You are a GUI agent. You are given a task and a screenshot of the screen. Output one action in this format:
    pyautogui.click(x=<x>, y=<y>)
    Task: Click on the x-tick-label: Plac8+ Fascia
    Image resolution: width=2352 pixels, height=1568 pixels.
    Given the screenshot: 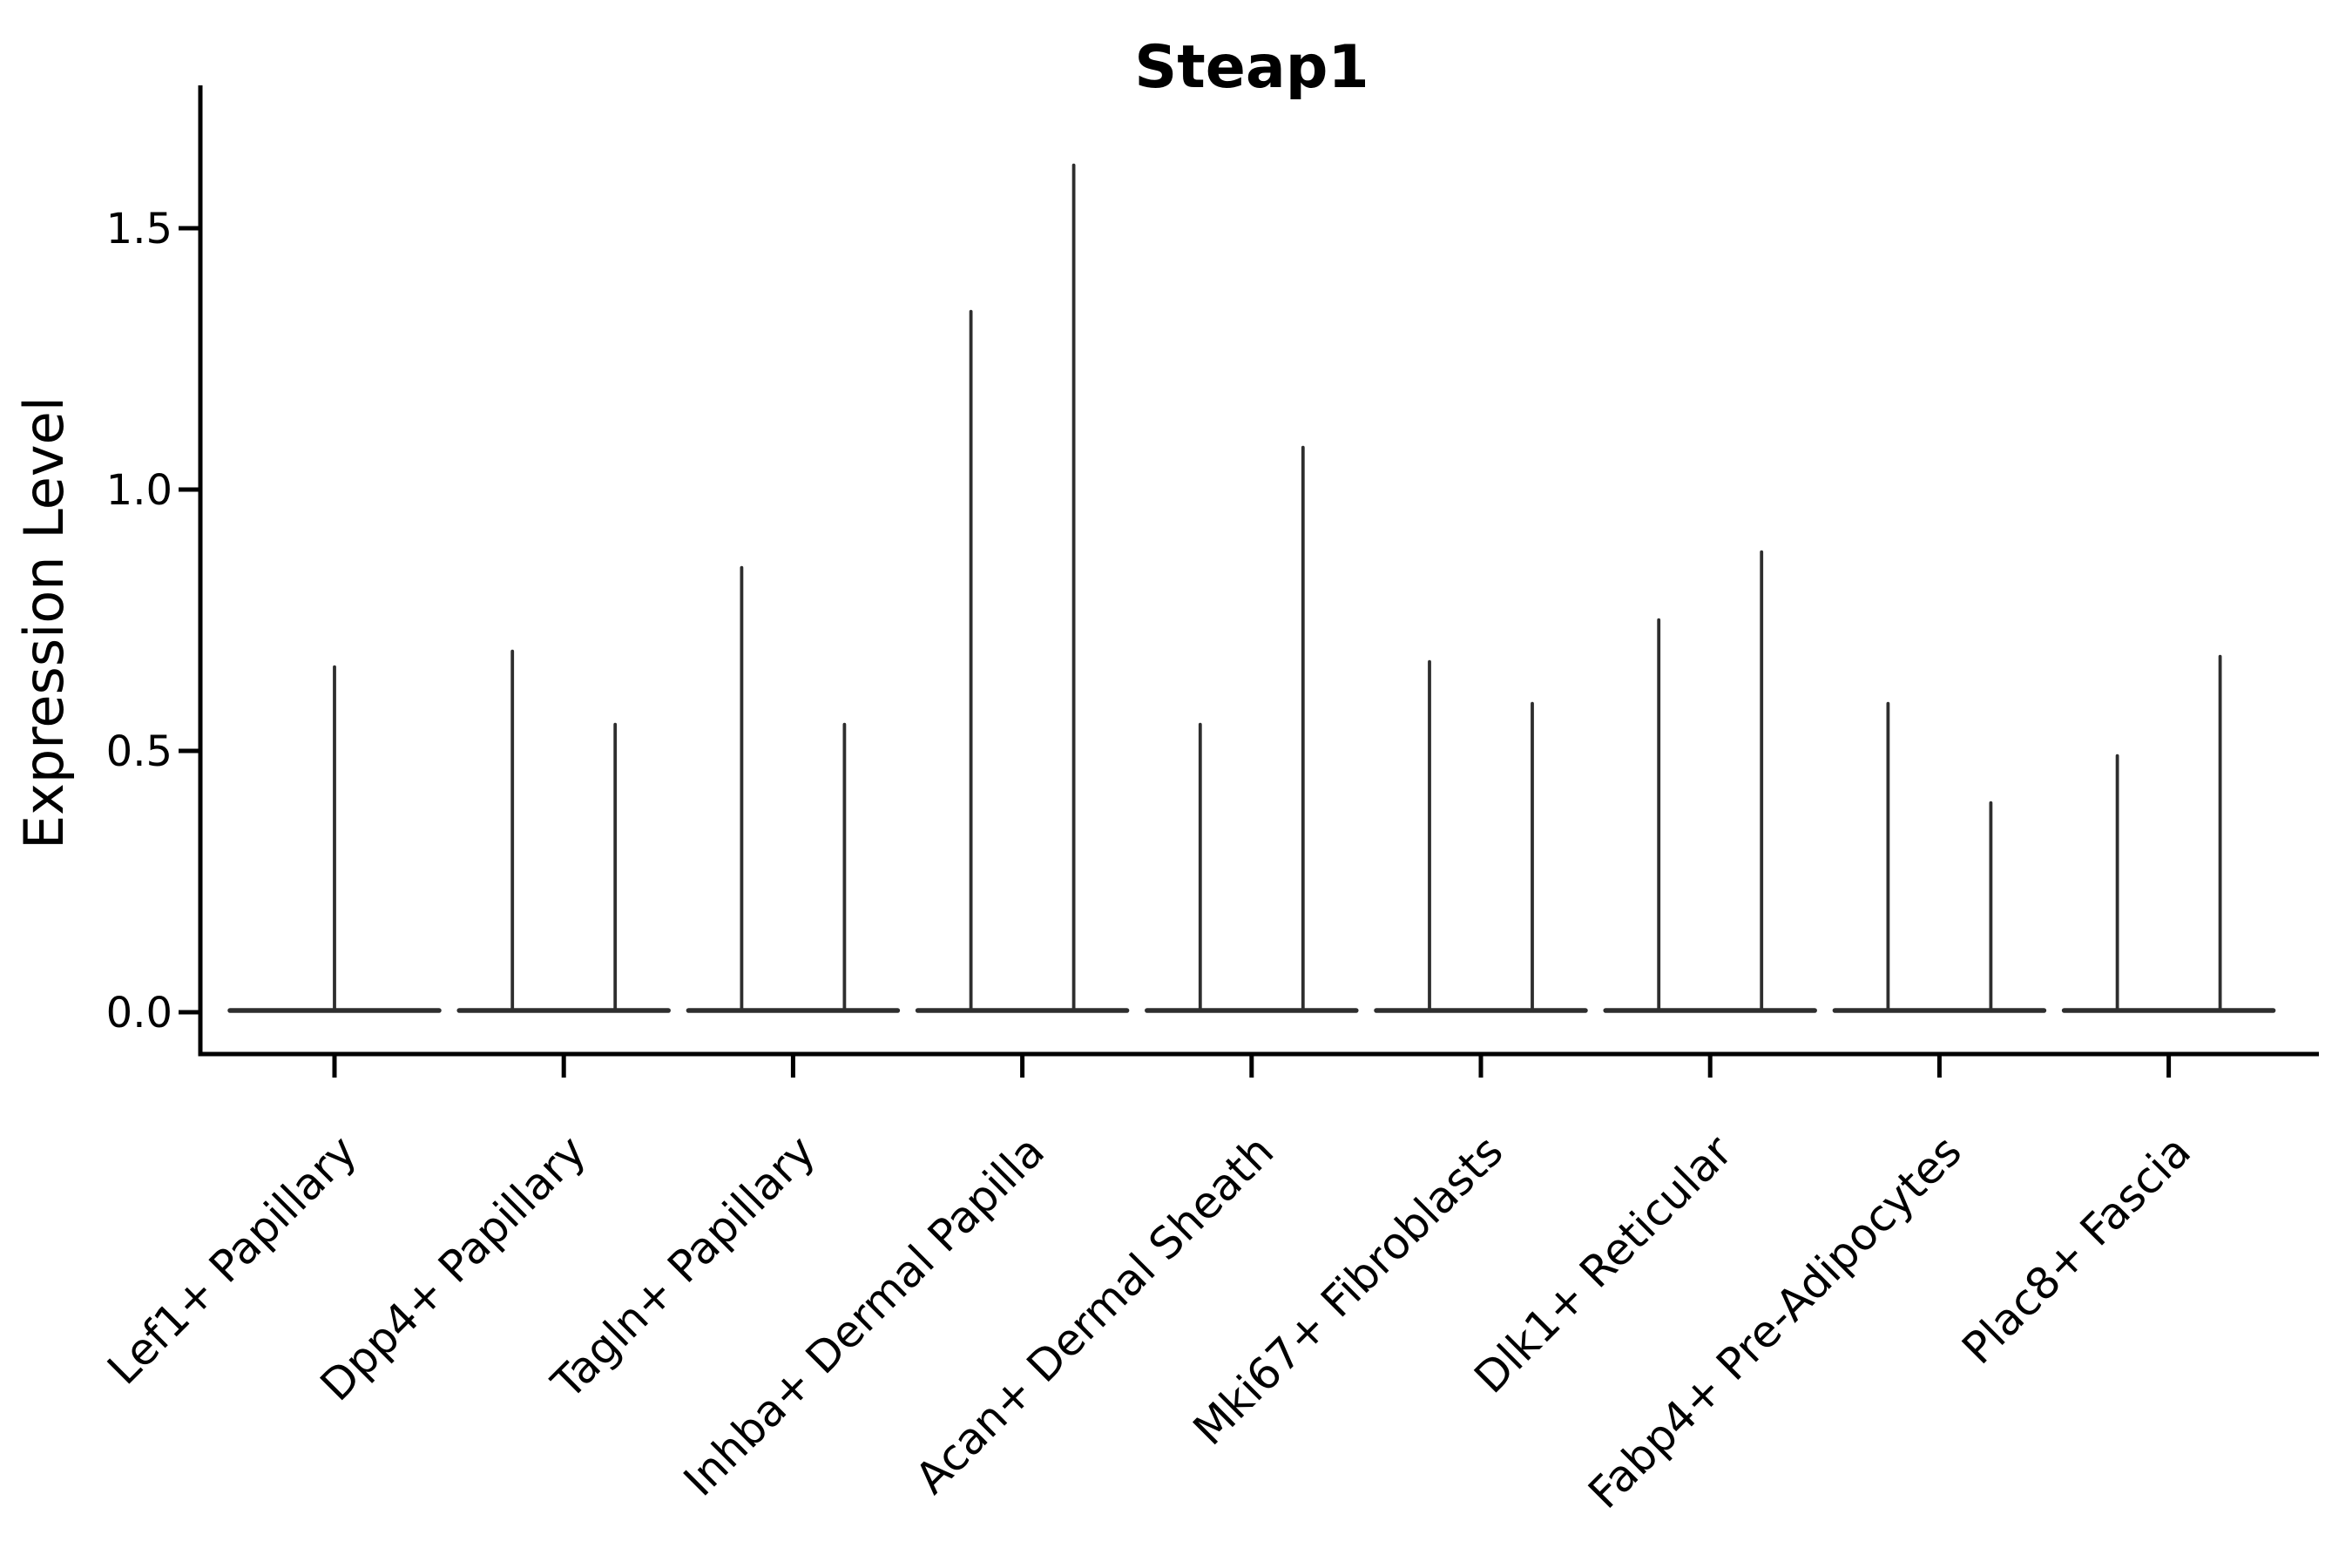 What is the action you would take?
    pyautogui.click(x=2076, y=1250)
    